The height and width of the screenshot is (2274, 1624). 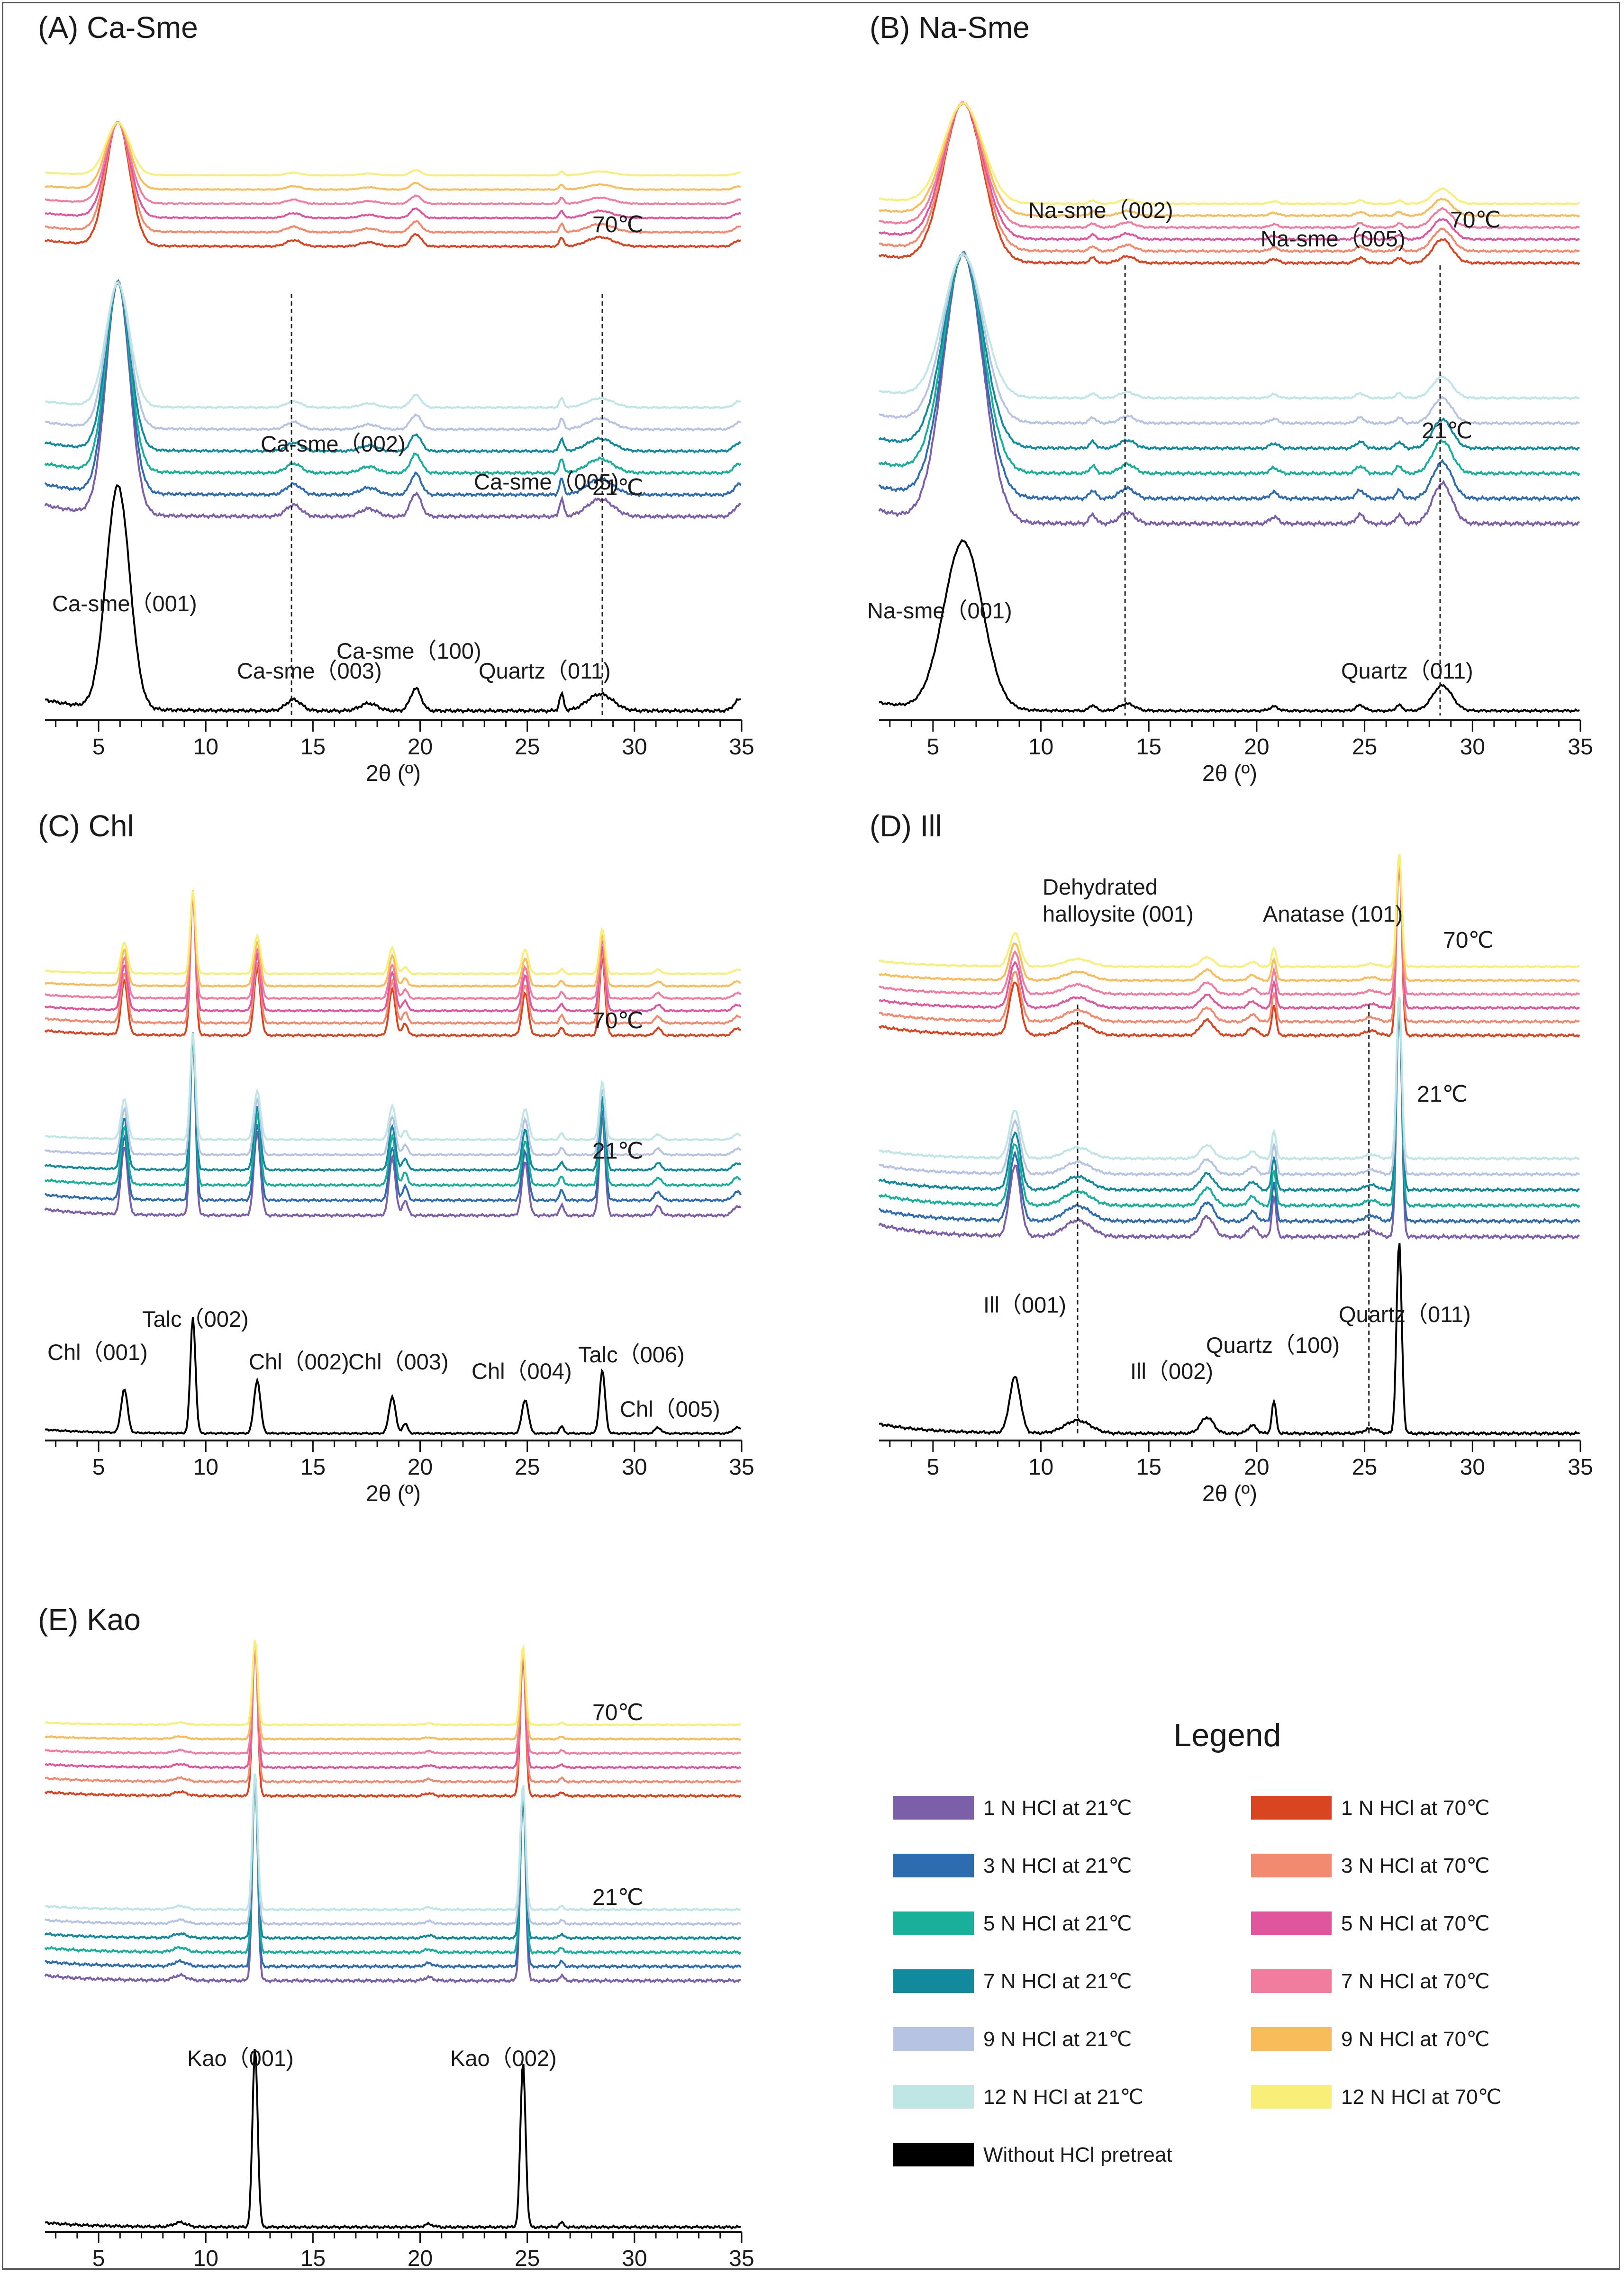 I want to click on panel-1-tick-label-30: 30, so click(x=1472, y=747).